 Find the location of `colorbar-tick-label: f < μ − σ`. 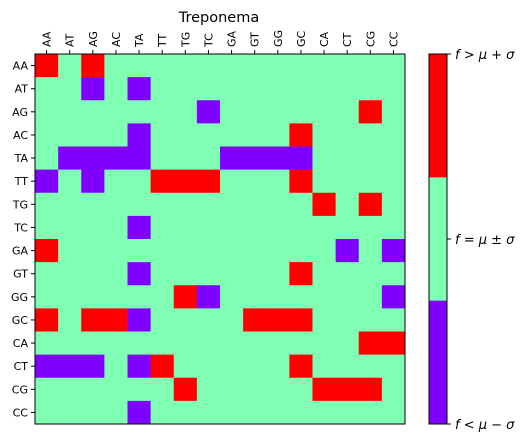

colorbar-tick-label: f < μ − σ is located at coordinates (485, 425).